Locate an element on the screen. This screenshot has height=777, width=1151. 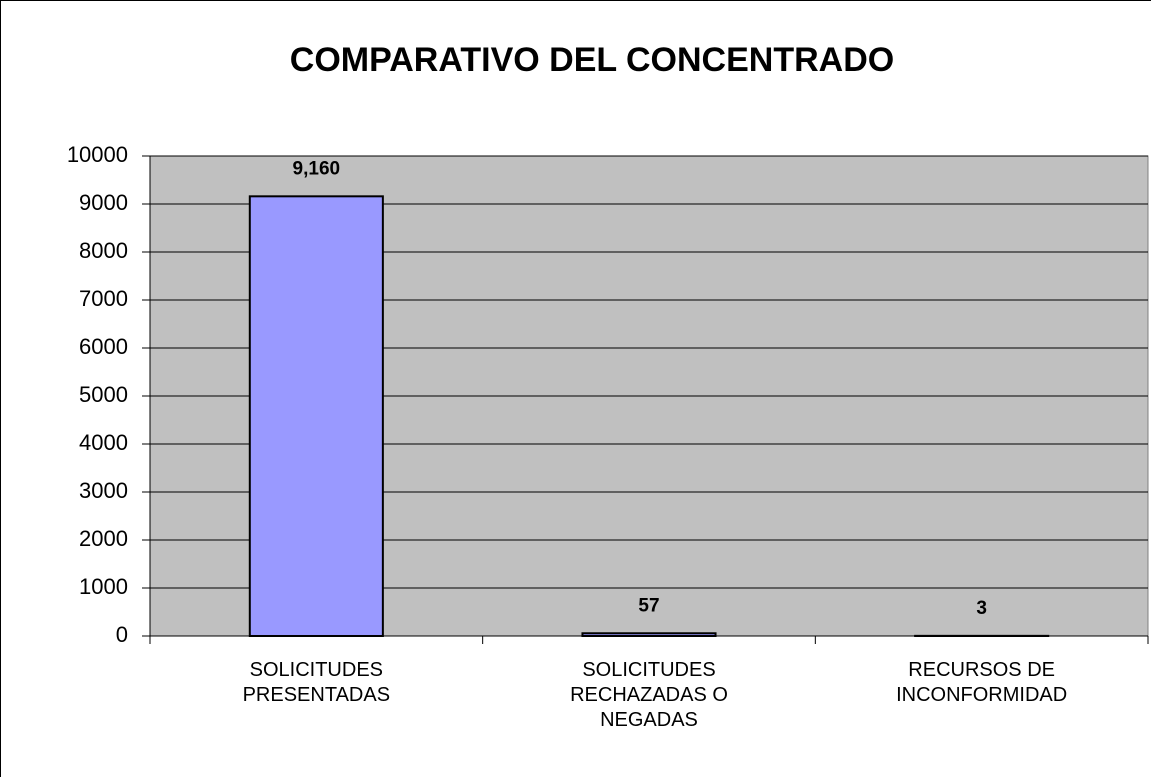
x-tick-label: SOLICITUDES RECHAZADAS O NEGADAS is located at coordinates (649, 695).